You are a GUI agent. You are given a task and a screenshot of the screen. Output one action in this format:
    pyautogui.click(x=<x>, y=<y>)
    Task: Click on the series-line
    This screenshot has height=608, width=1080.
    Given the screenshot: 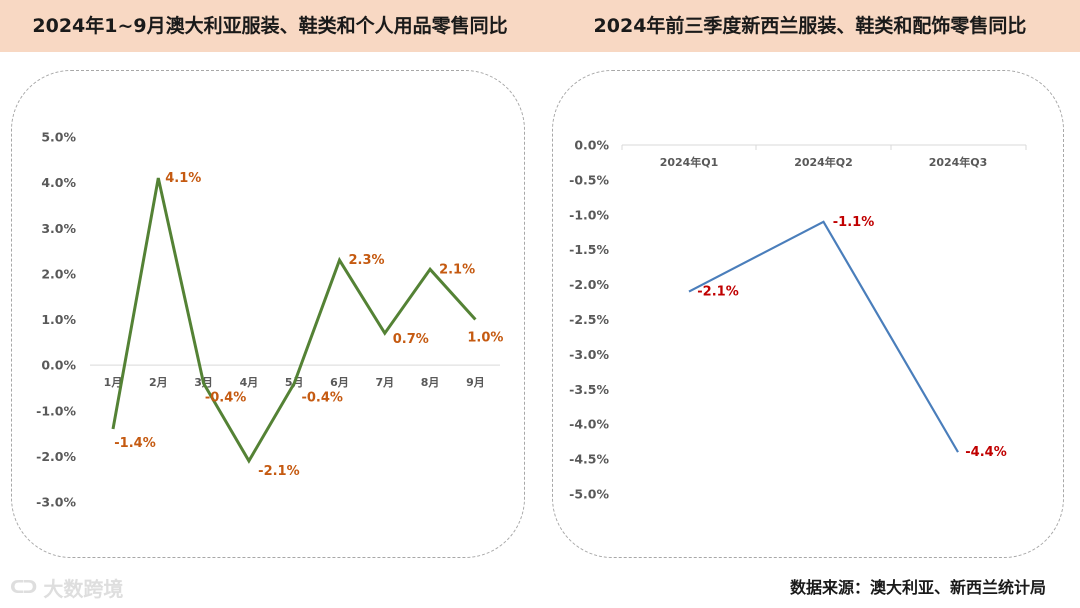 What is the action you would take?
    pyautogui.click(x=823, y=336)
    